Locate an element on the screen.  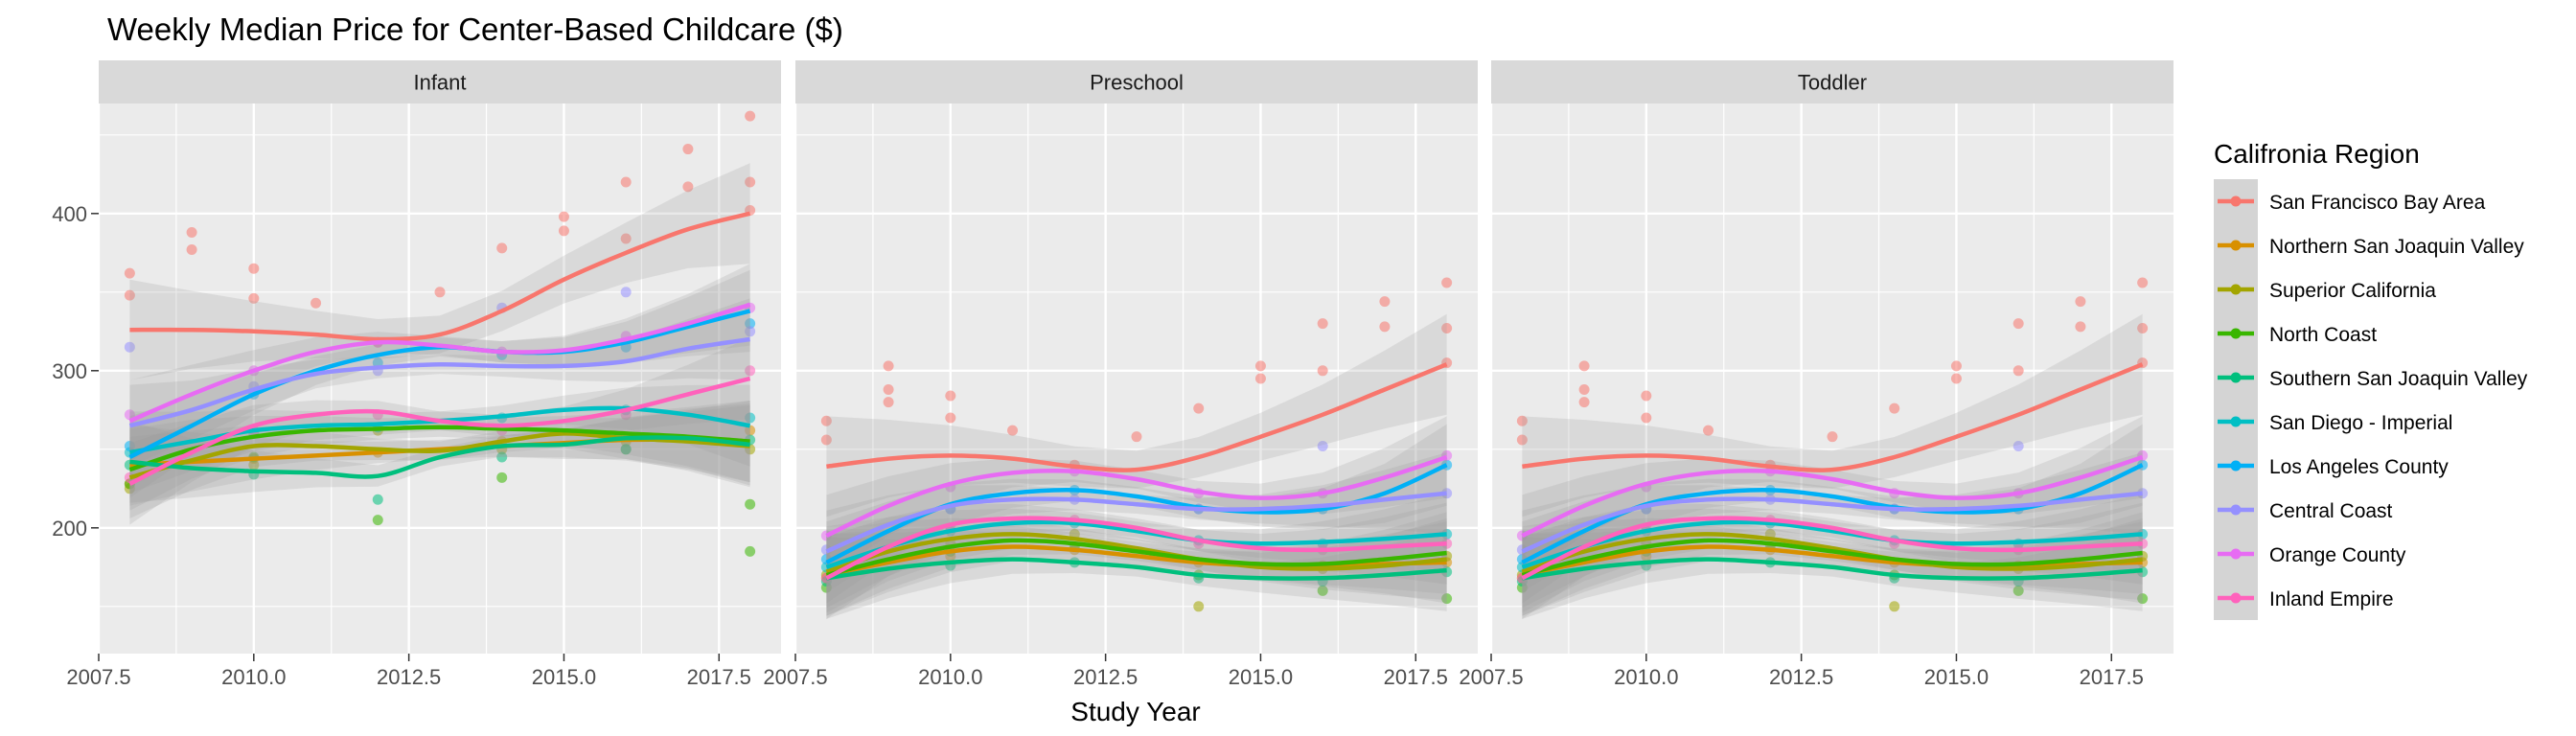
point-orange-county is located at coordinates (129, 415).